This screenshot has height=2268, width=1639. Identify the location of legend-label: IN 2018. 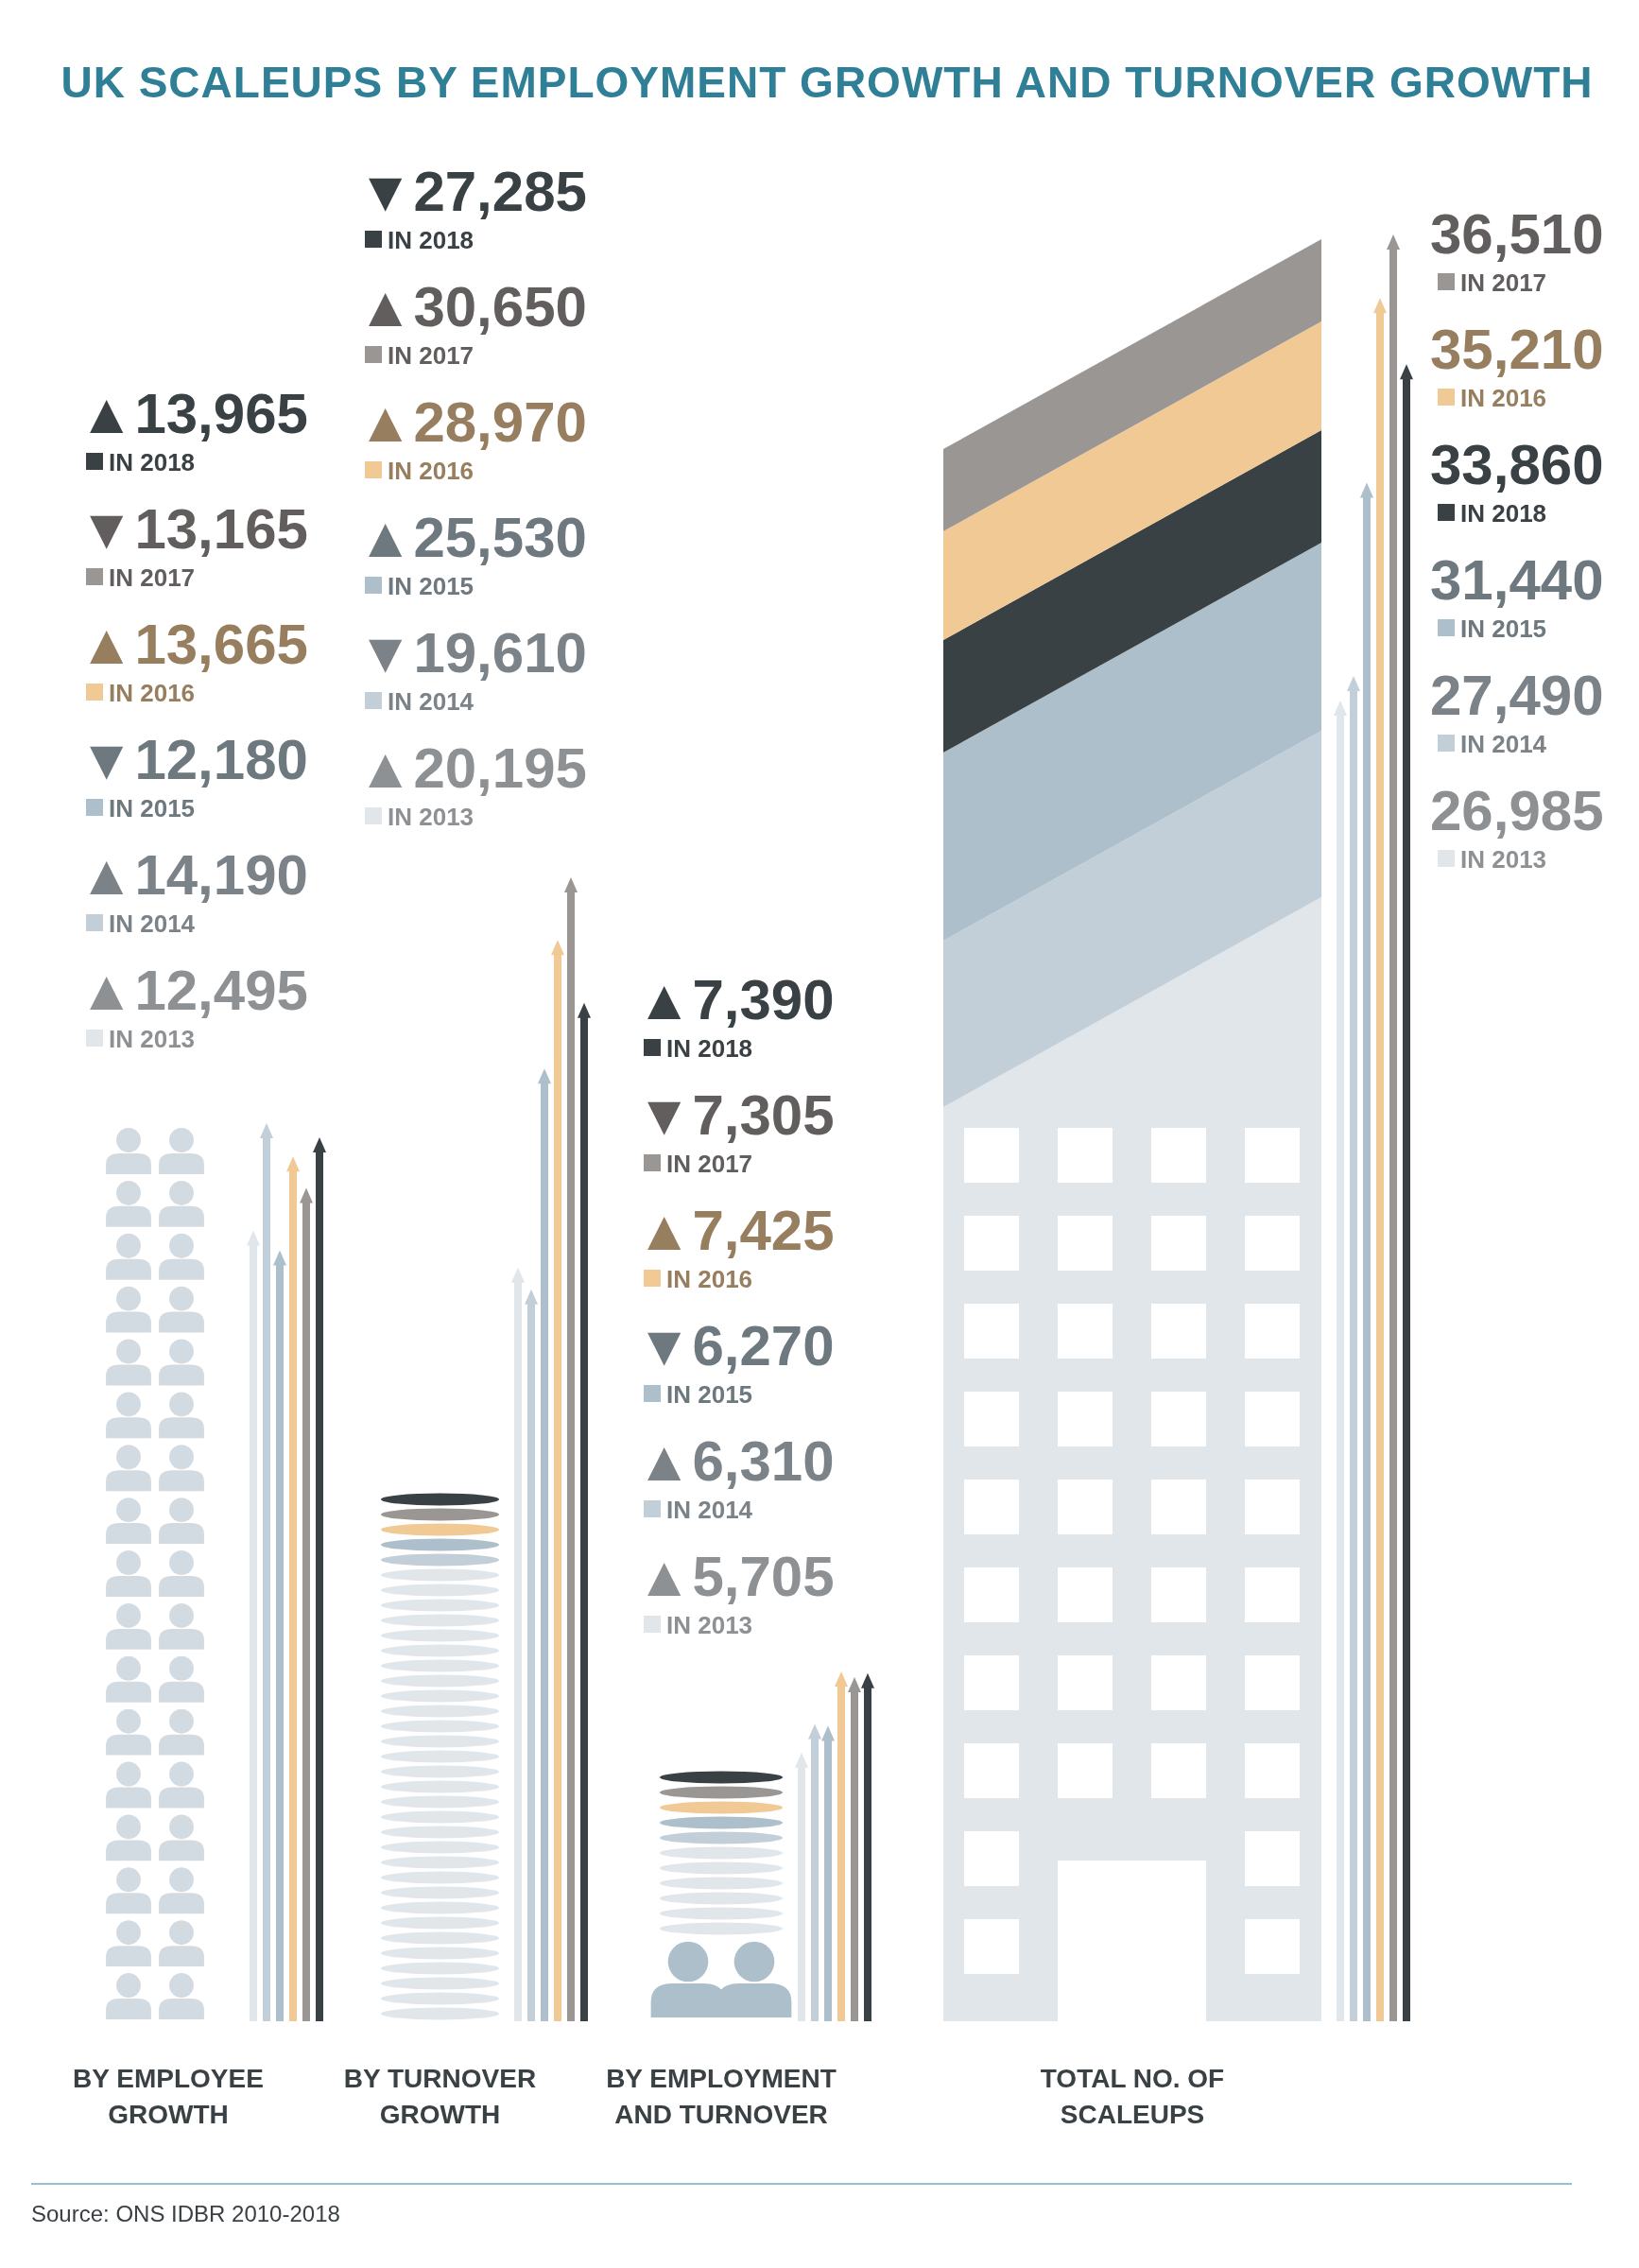
(152, 462).